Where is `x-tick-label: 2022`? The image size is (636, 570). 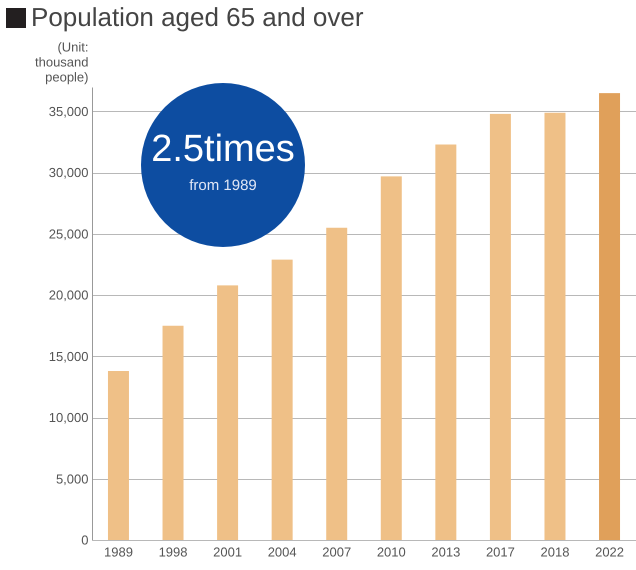 x-tick-label: 2022 is located at coordinates (609, 552).